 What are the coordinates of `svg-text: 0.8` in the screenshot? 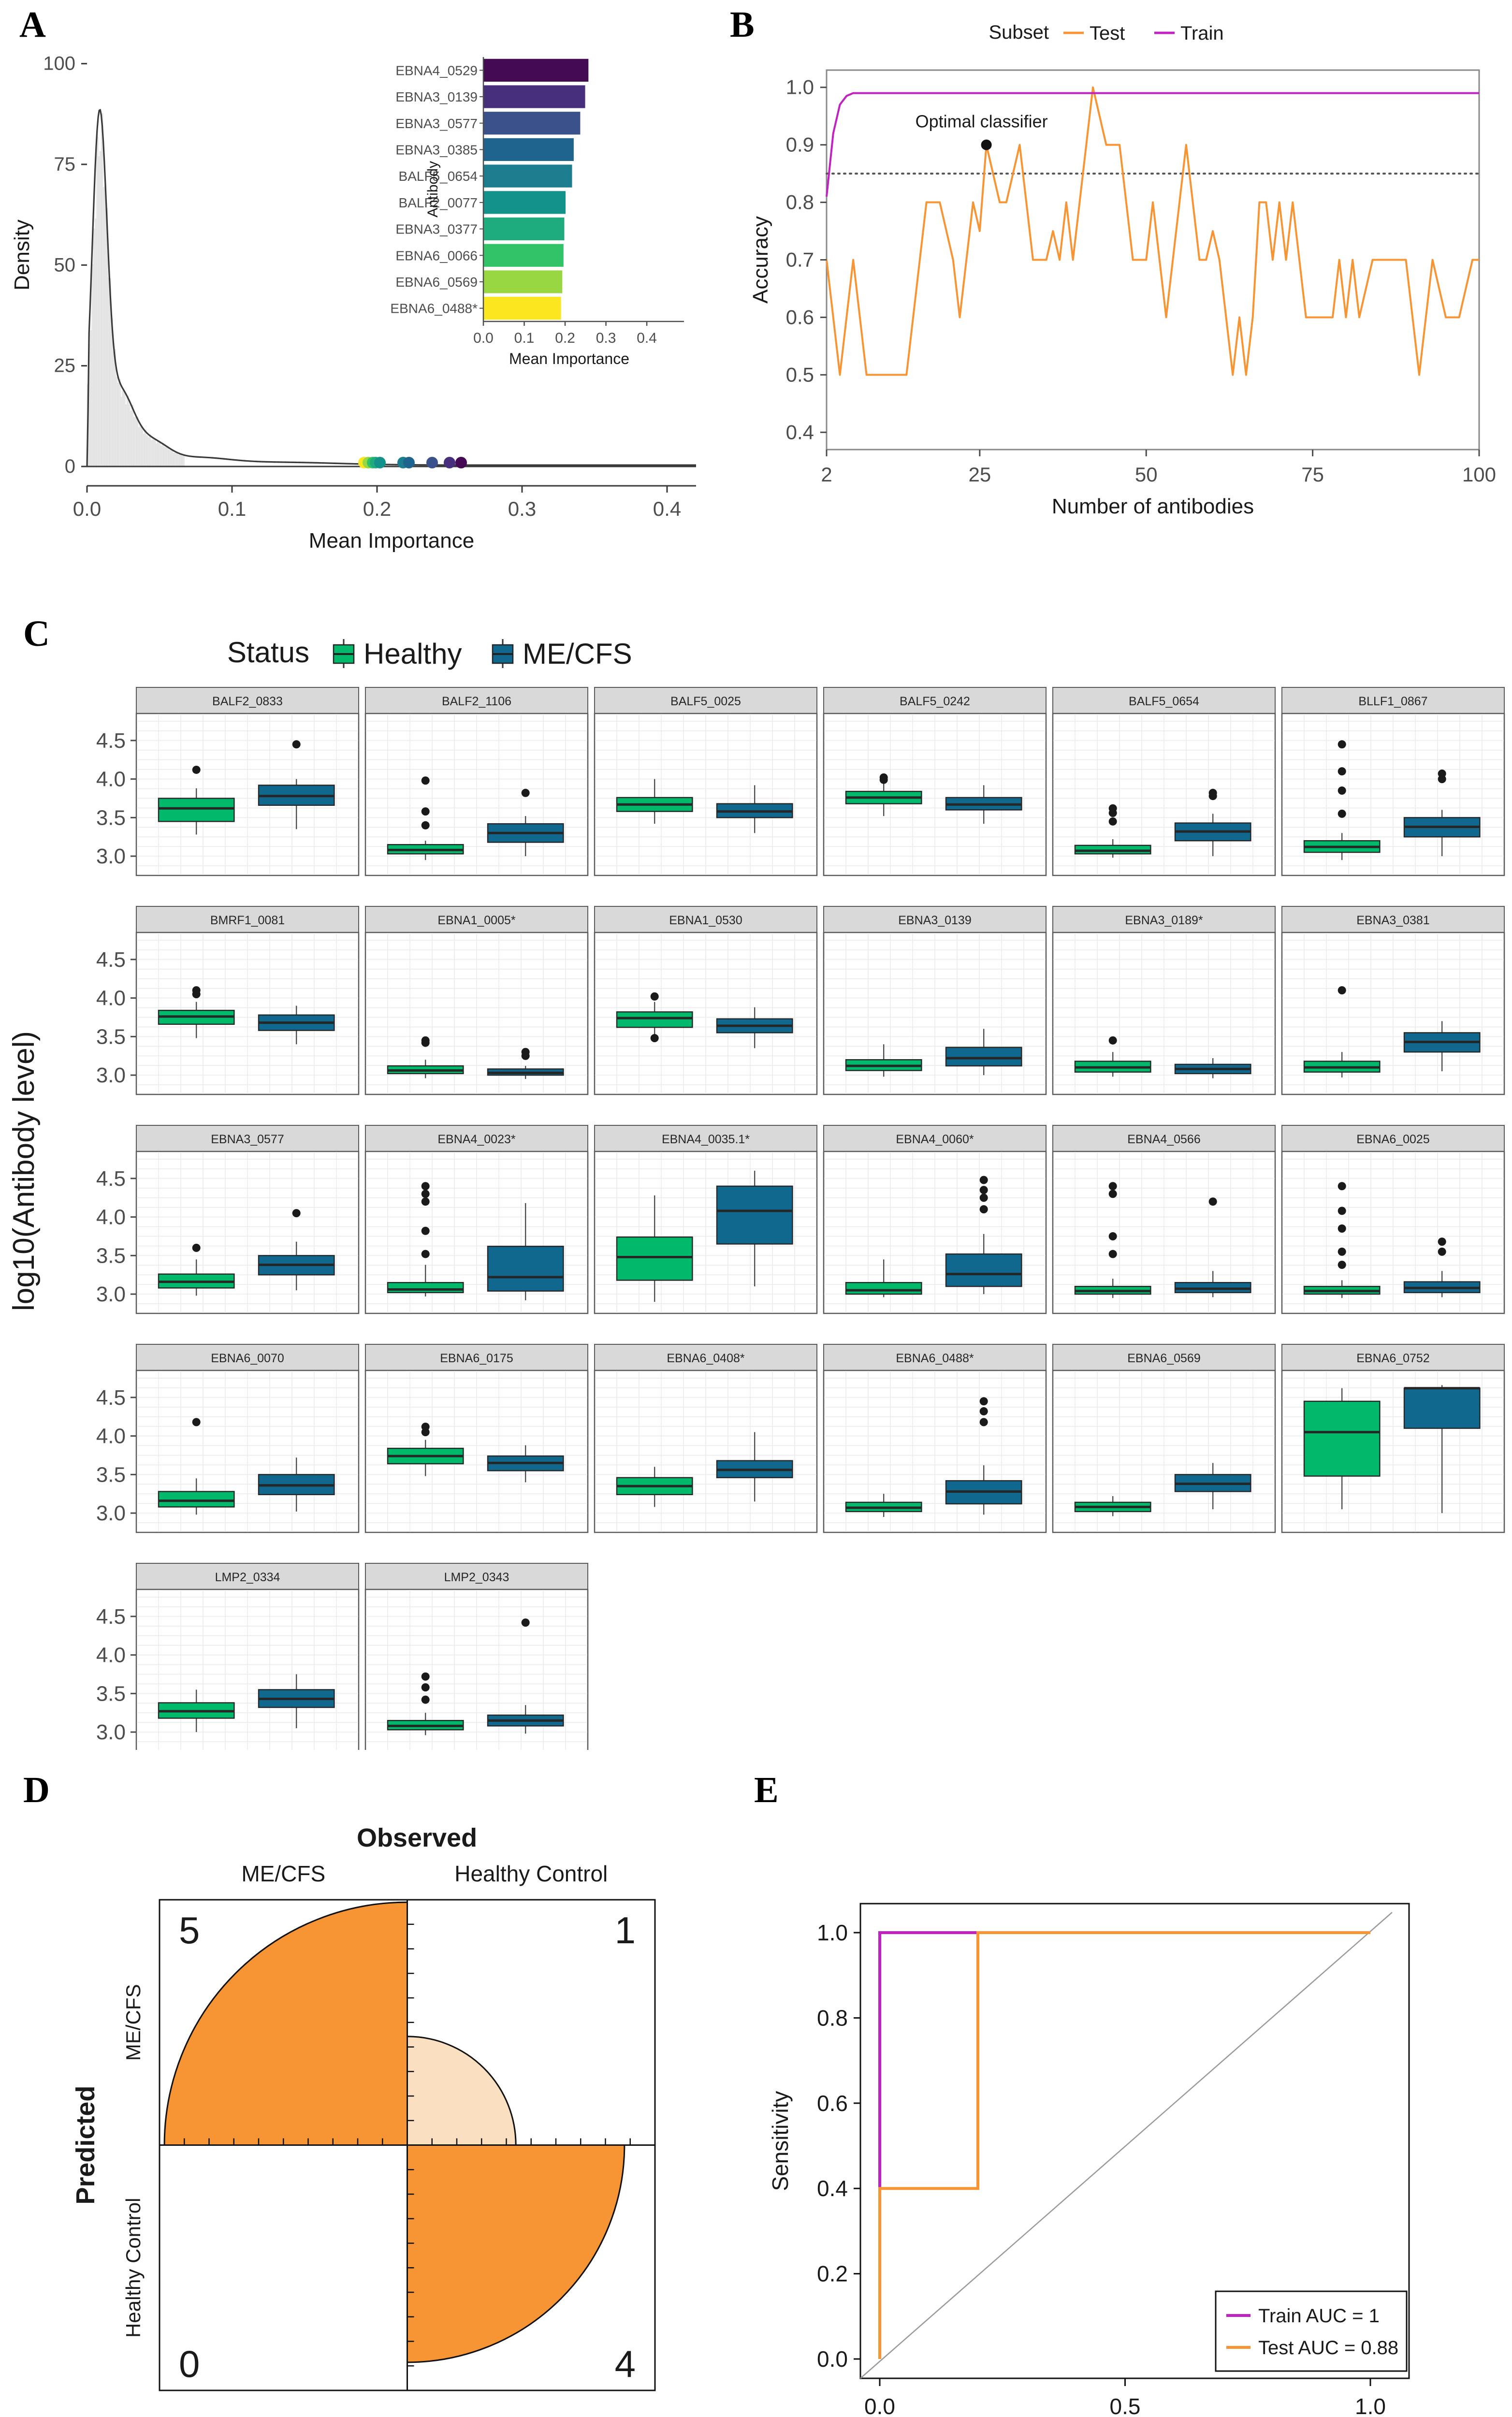 It's located at (832, 2018).